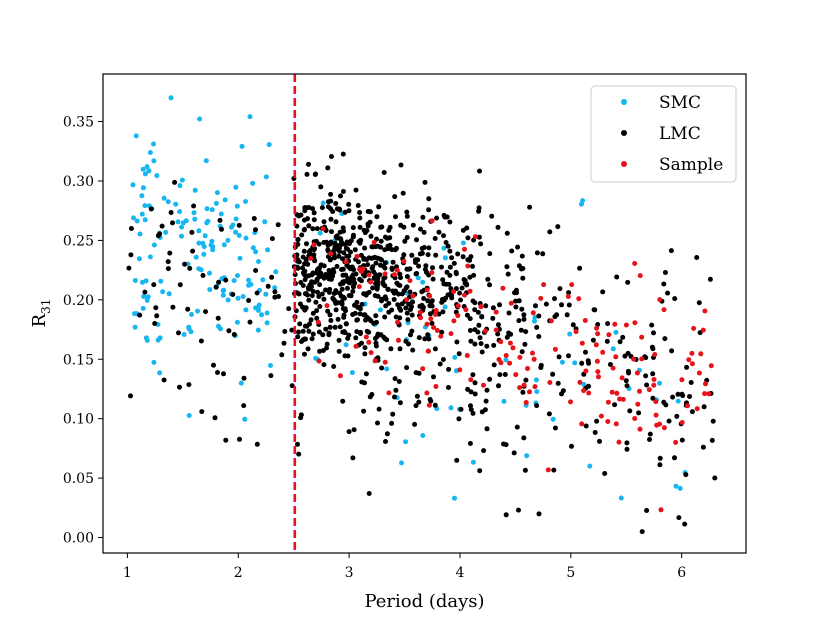  I want to click on legend: SMC LMC Sample, so click(663, 134).